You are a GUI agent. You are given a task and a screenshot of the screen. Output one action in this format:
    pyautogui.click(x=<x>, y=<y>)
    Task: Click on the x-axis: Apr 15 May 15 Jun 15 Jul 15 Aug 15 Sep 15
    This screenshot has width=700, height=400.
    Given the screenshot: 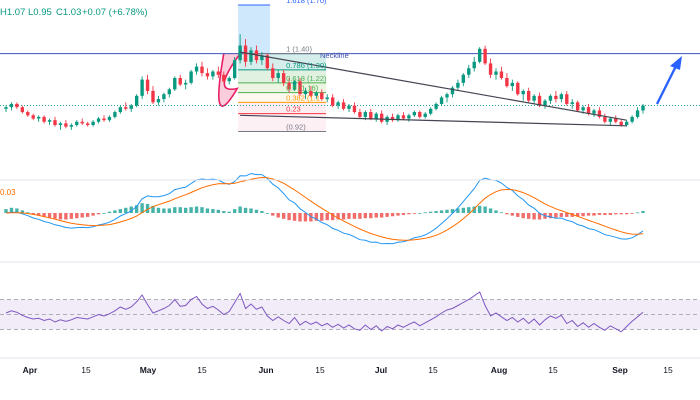 What is the action you would take?
    pyautogui.click(x=348, y=370)
    